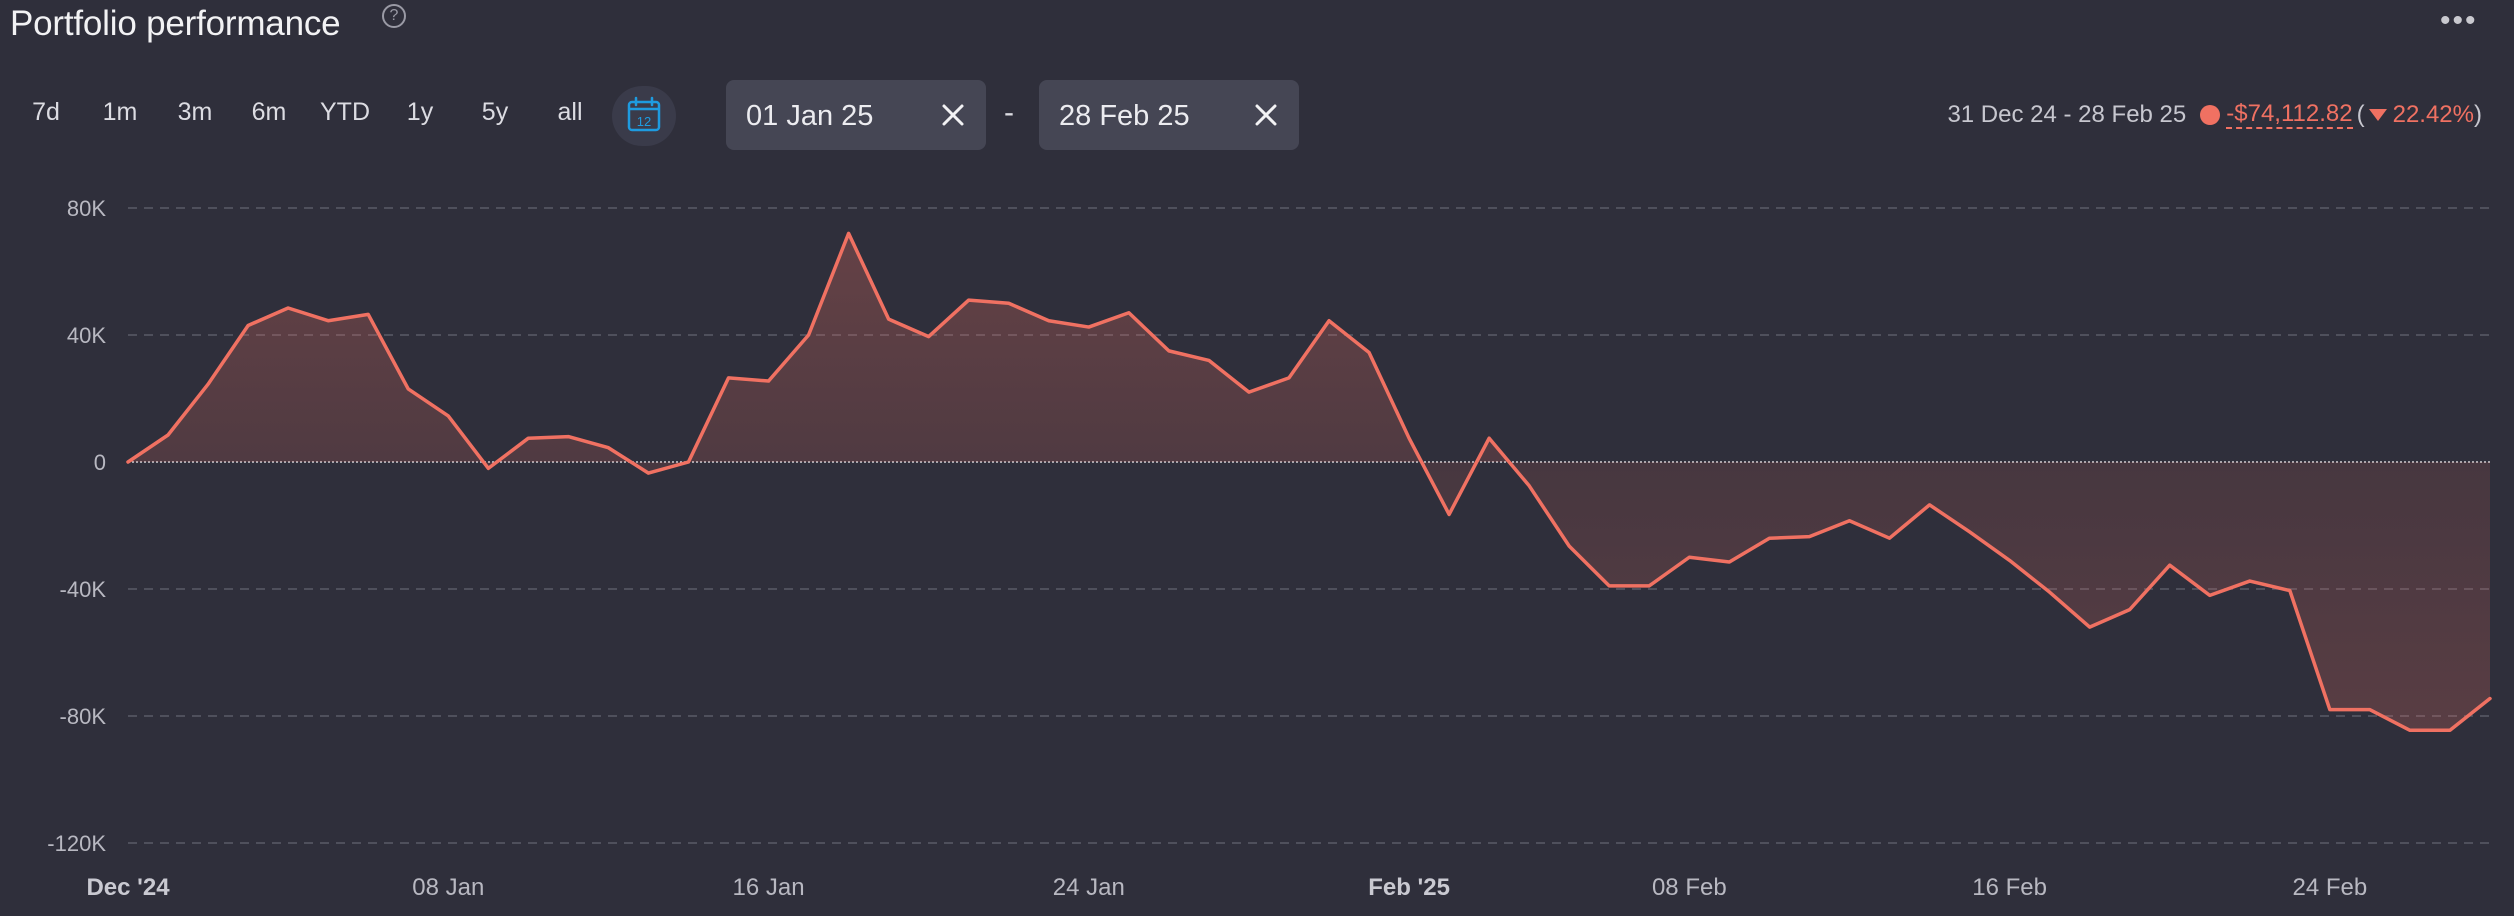 This screenshot has width=2514, height=916. I want to click on start-date-field: 01 Jan 25, so click(856, 115).